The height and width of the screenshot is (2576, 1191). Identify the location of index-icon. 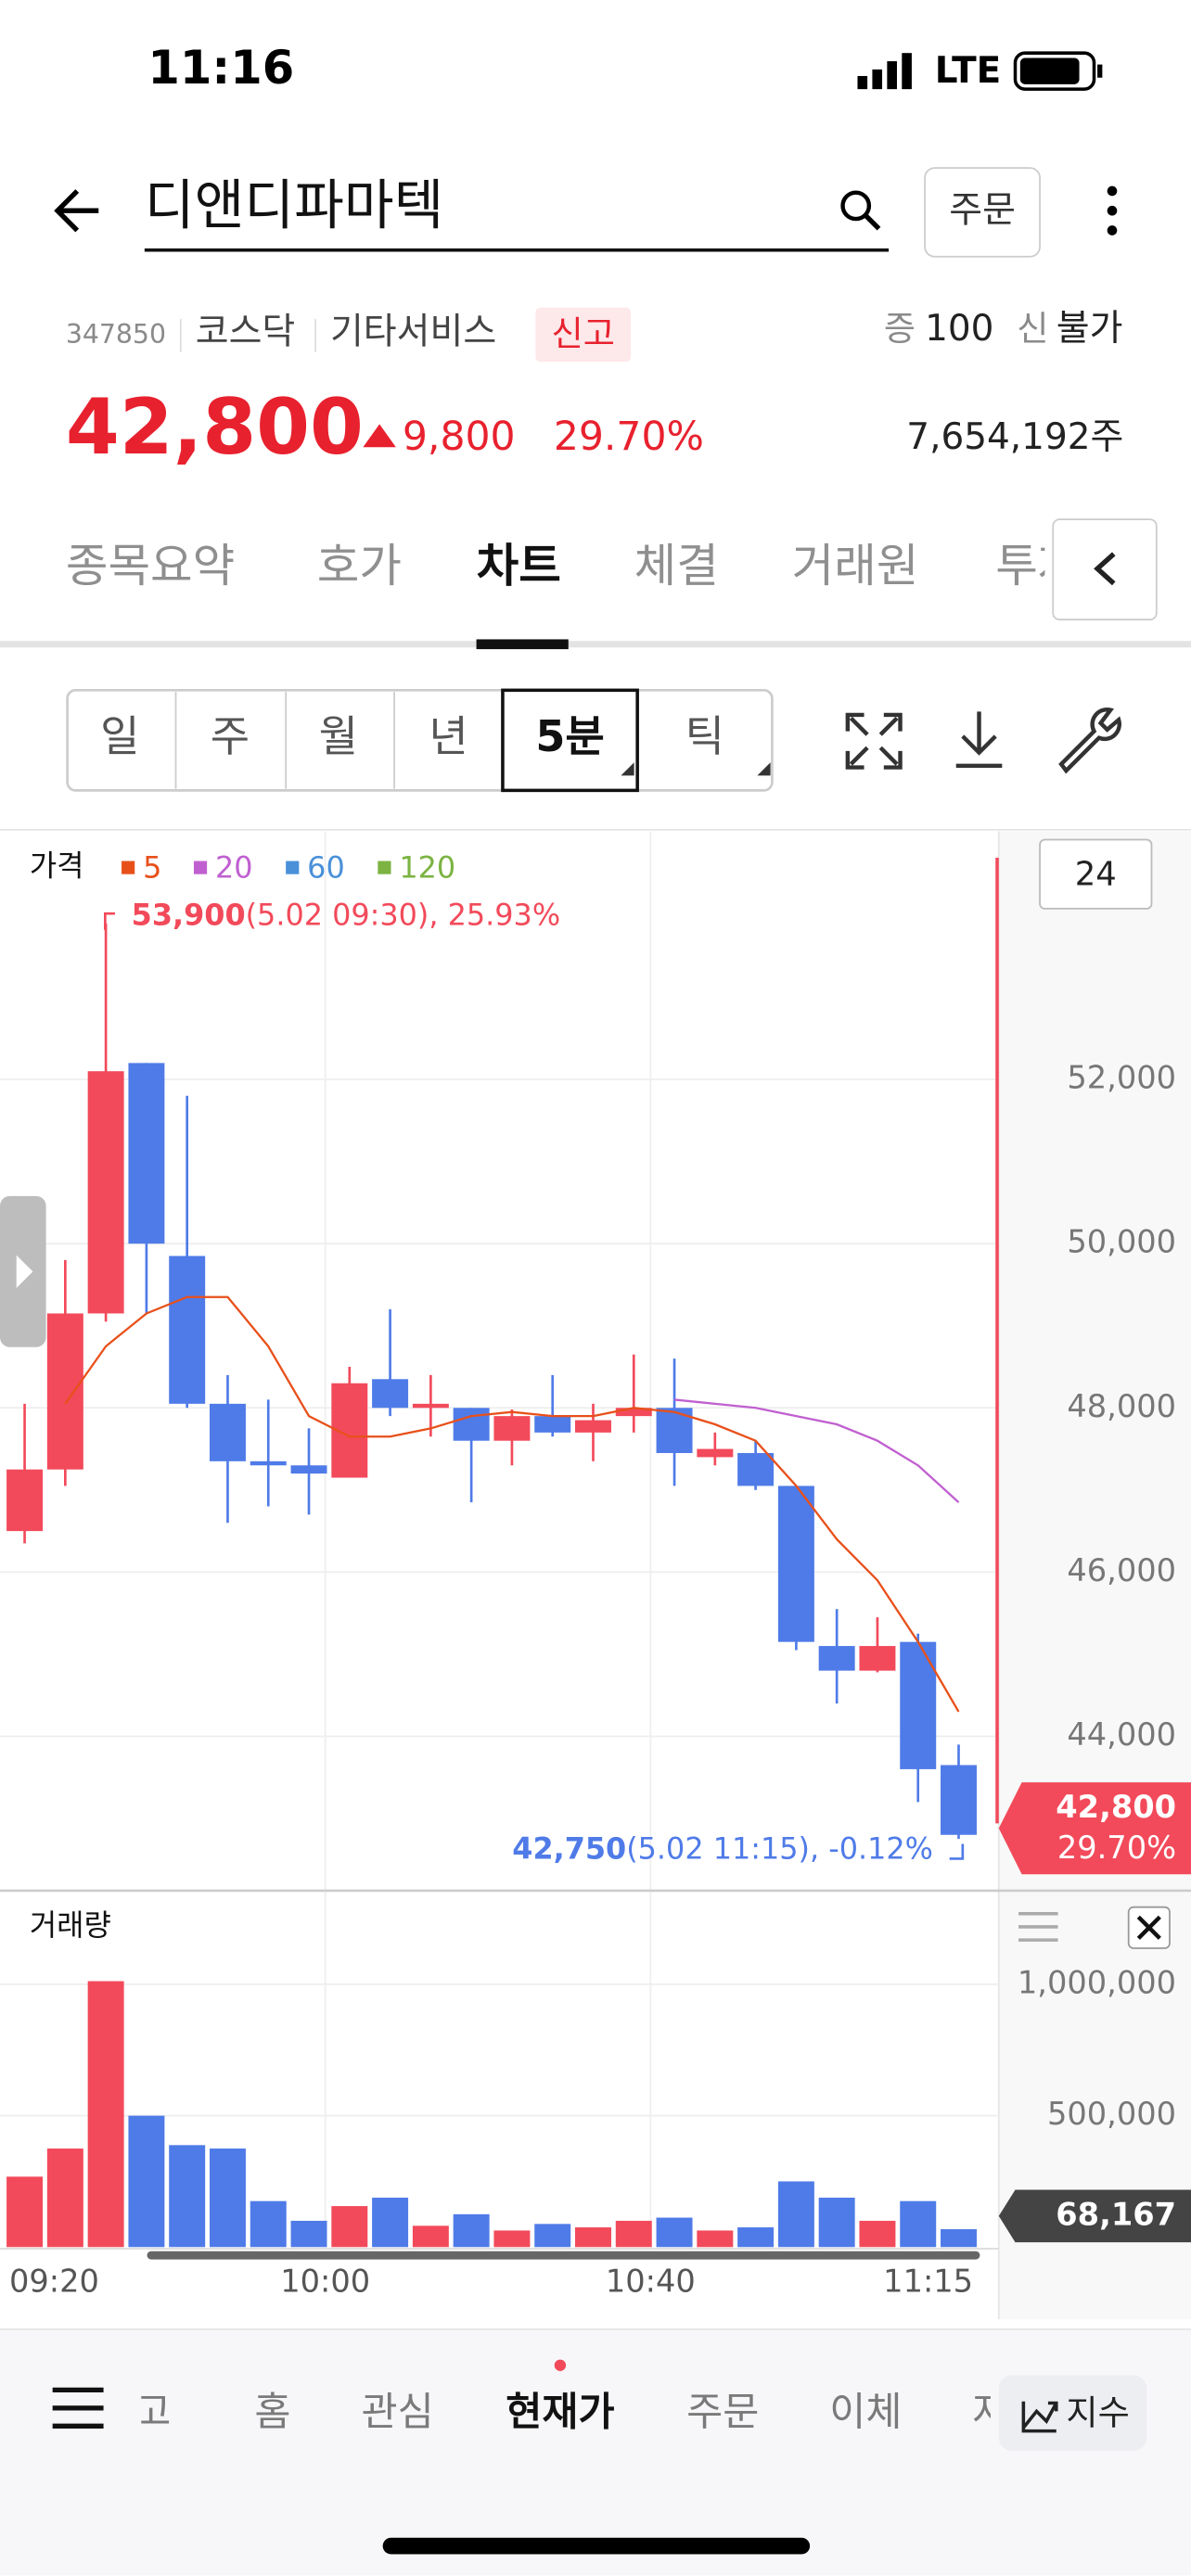
(1039, 2417).